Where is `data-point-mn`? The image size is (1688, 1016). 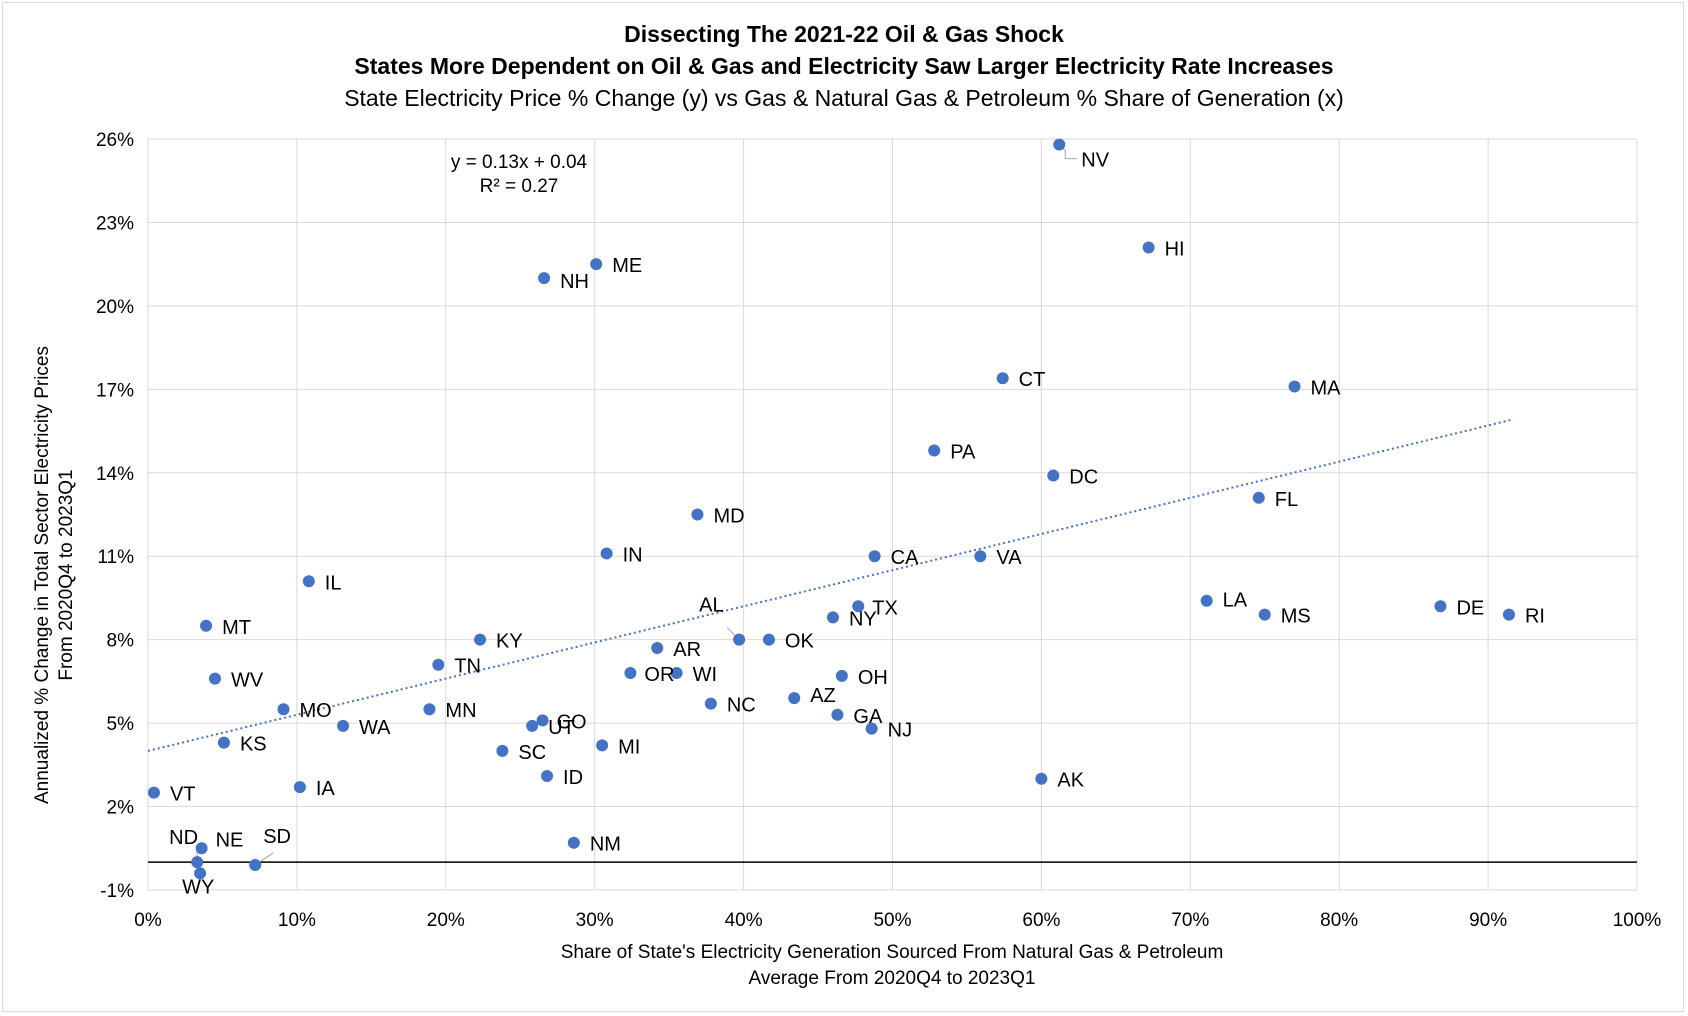
data-point-mn is located at coordinates (429, 709).